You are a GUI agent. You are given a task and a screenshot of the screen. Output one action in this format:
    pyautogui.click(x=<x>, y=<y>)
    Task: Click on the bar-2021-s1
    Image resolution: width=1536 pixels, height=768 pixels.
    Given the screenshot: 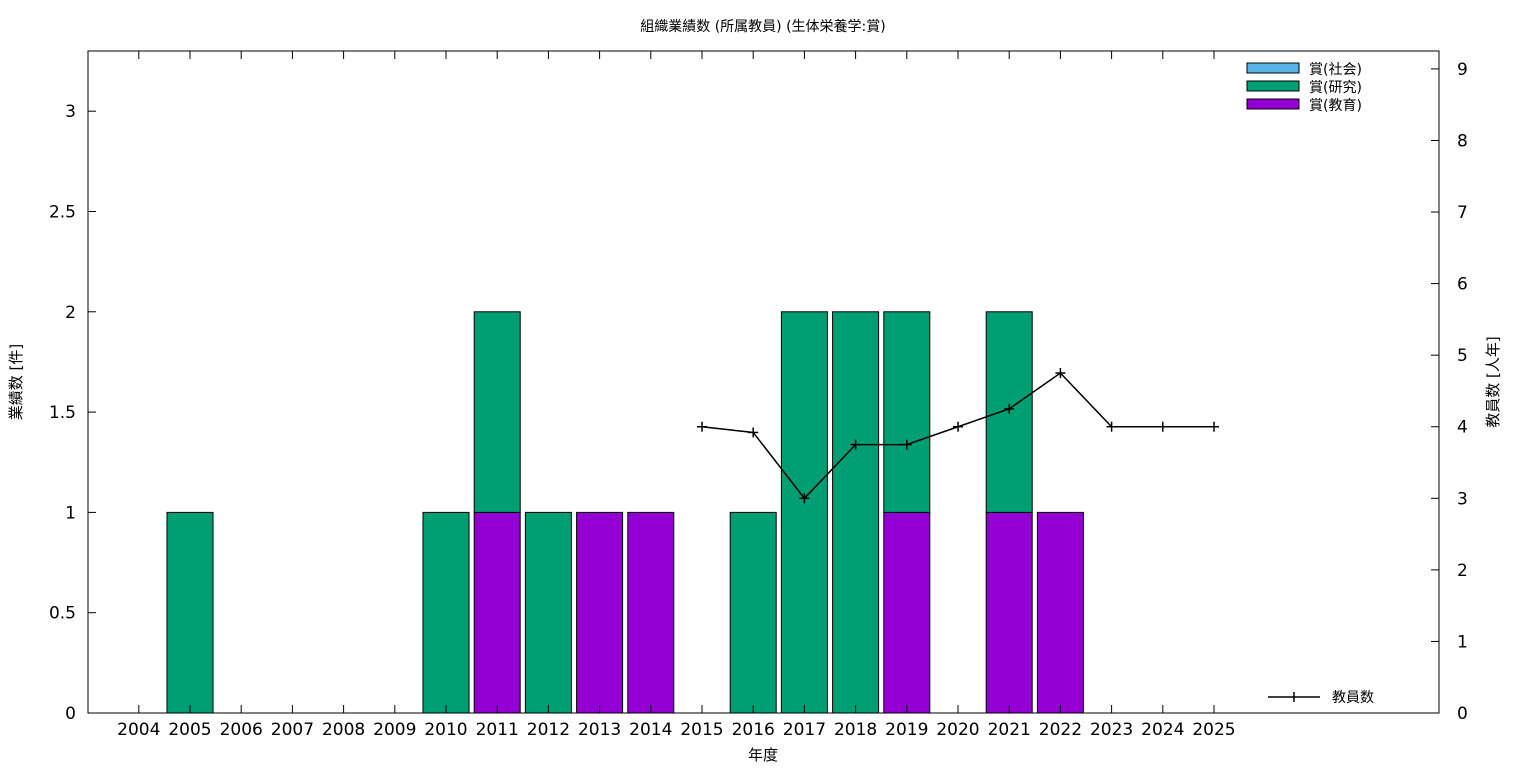 What is the action you would take?
    pyautogui.click(x=1009, y=412)
    